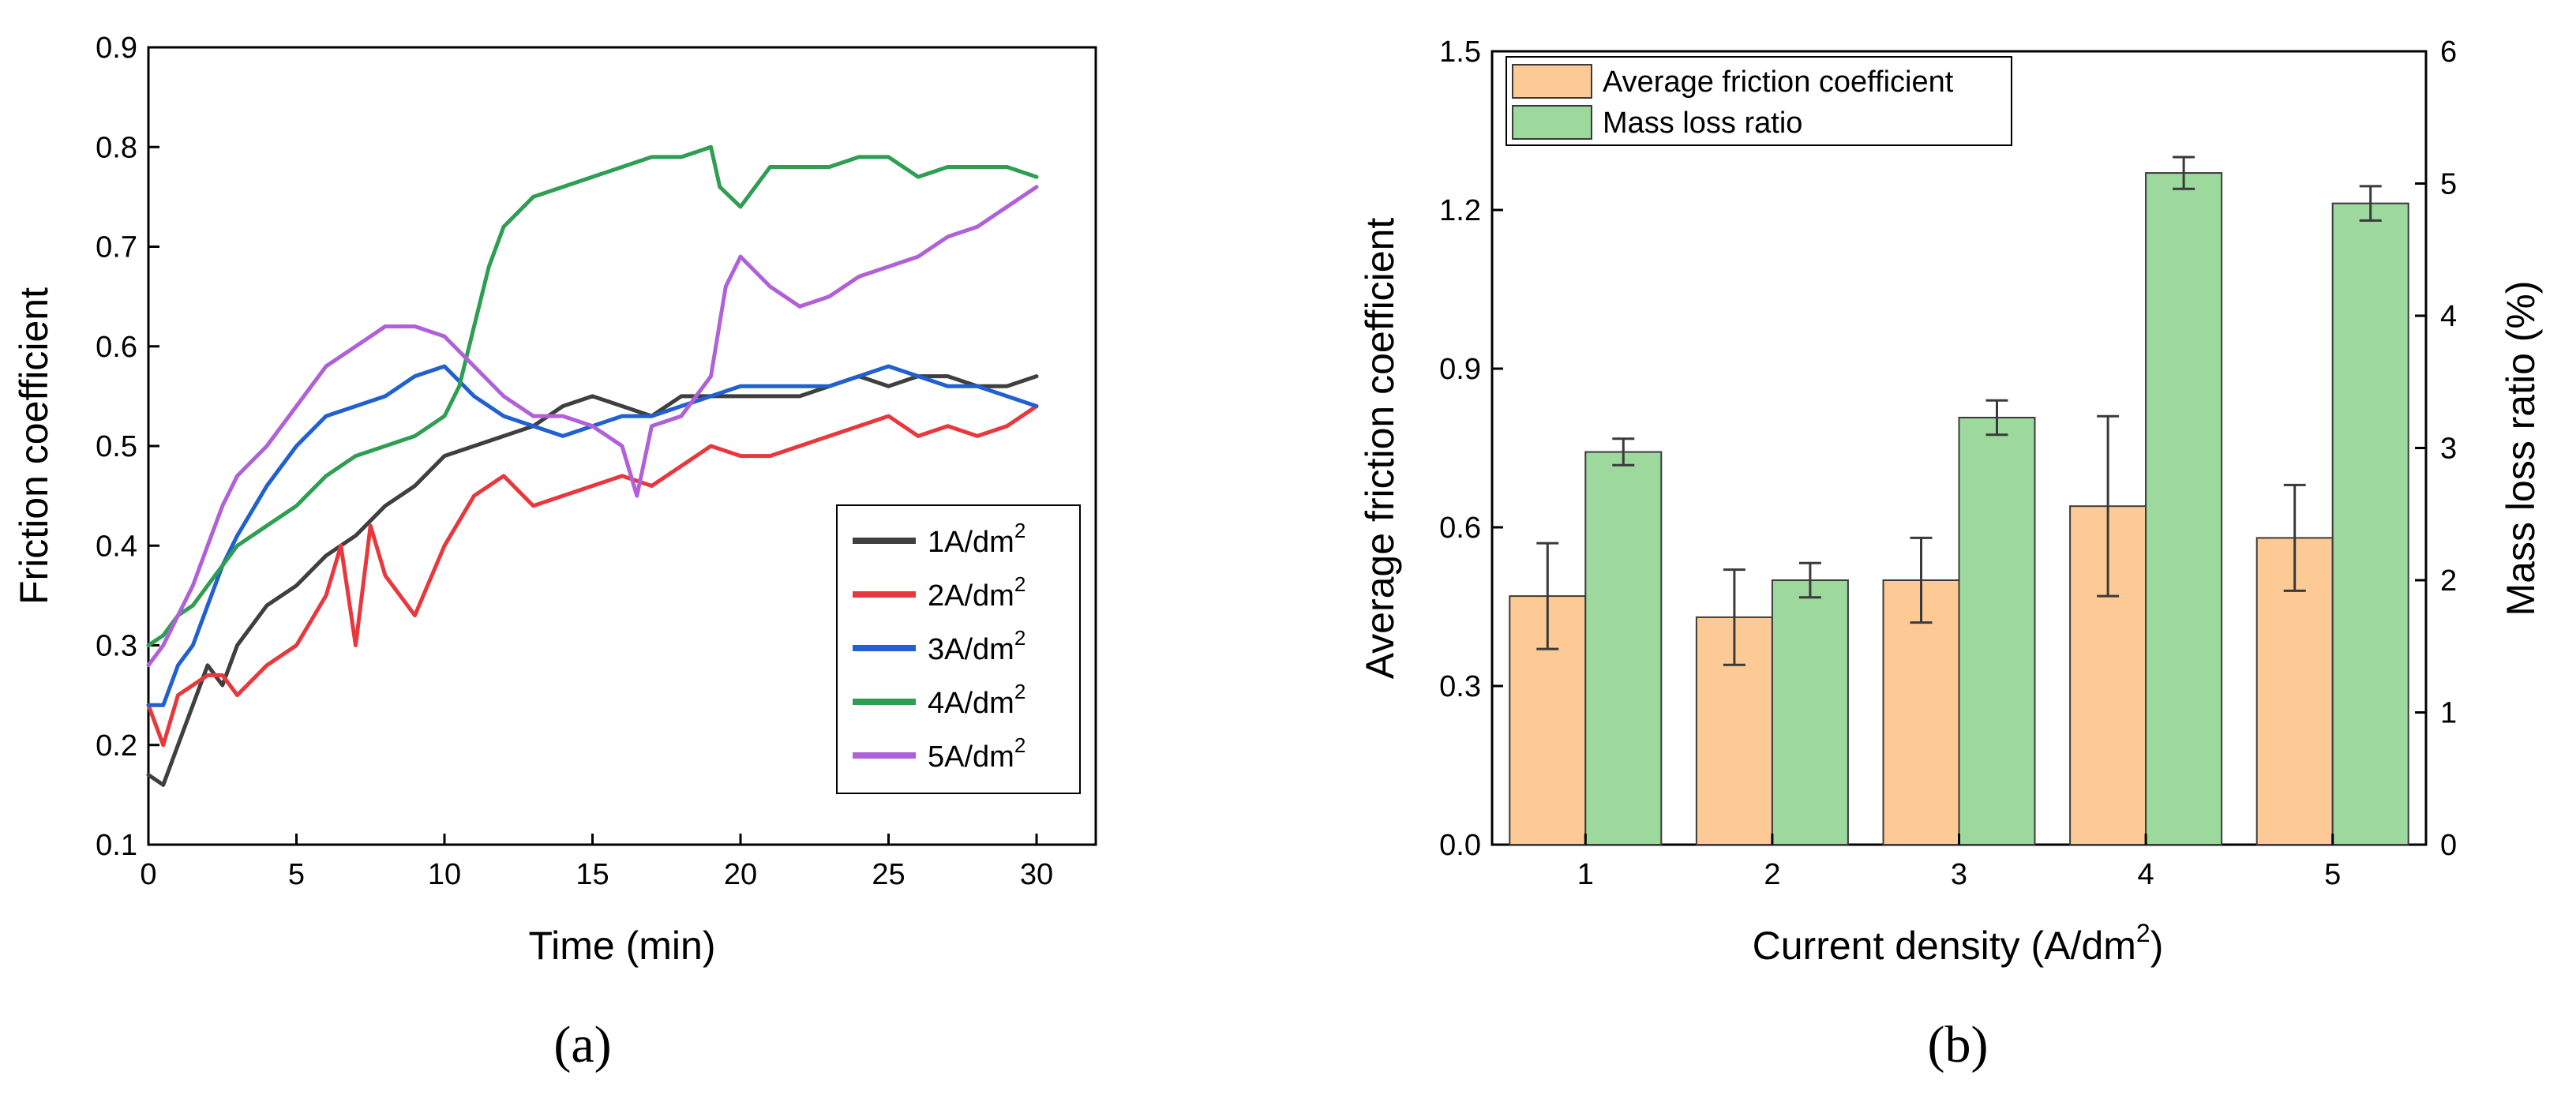 The width and height of the screenshot is (2576, 1102). What do you see at coordinates (2332, 874) in the screenshot?
I see `x-tick-b-label: 5` at bounding box center [2332, 874].